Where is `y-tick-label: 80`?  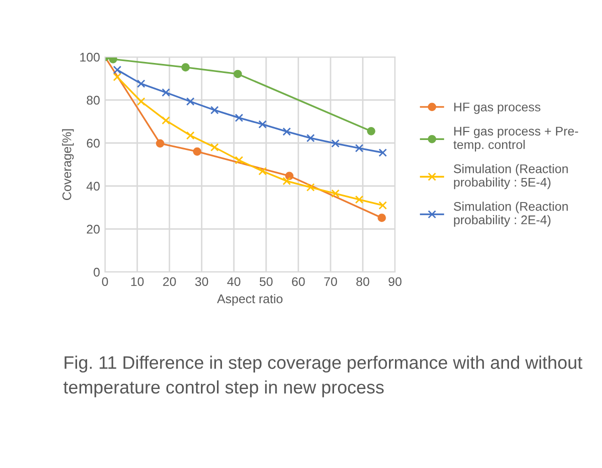
y-tick-label: 80 is located at coordinates (93, 100).